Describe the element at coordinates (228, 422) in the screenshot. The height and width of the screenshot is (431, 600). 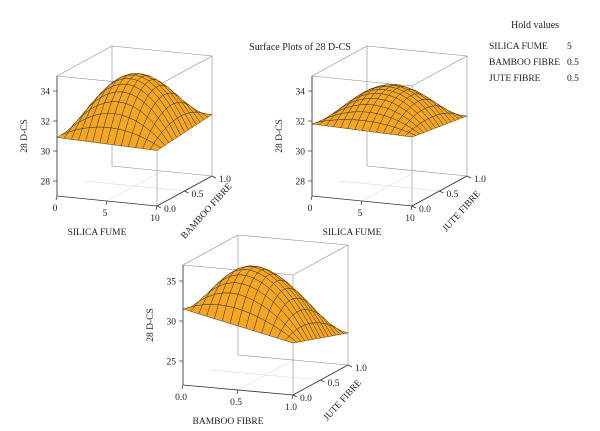
I see `x-axis-label: BAMBOO FIBRE` at that location.